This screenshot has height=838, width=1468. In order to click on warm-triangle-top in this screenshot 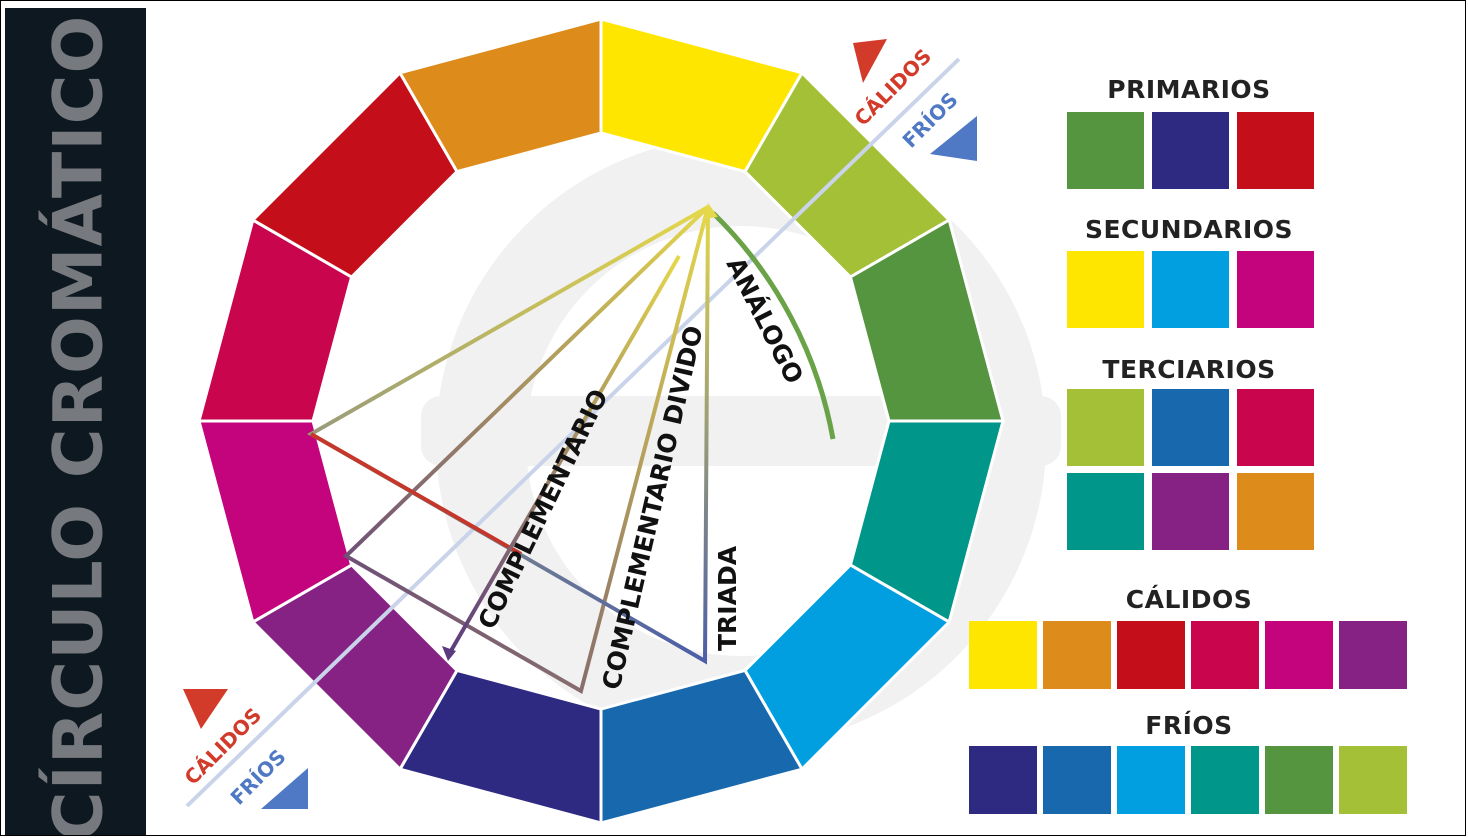, I will do `click(870, 61)`.